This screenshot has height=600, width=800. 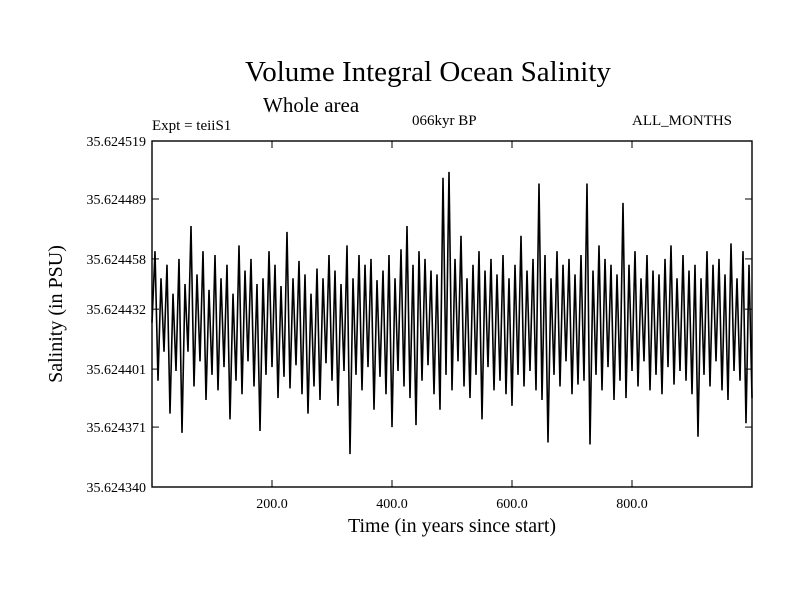 What do you see at coordinates (452, 526) in the screenshot?
I see `x-axis-label: Time (in years since start)` at bounding box center [452, 526].